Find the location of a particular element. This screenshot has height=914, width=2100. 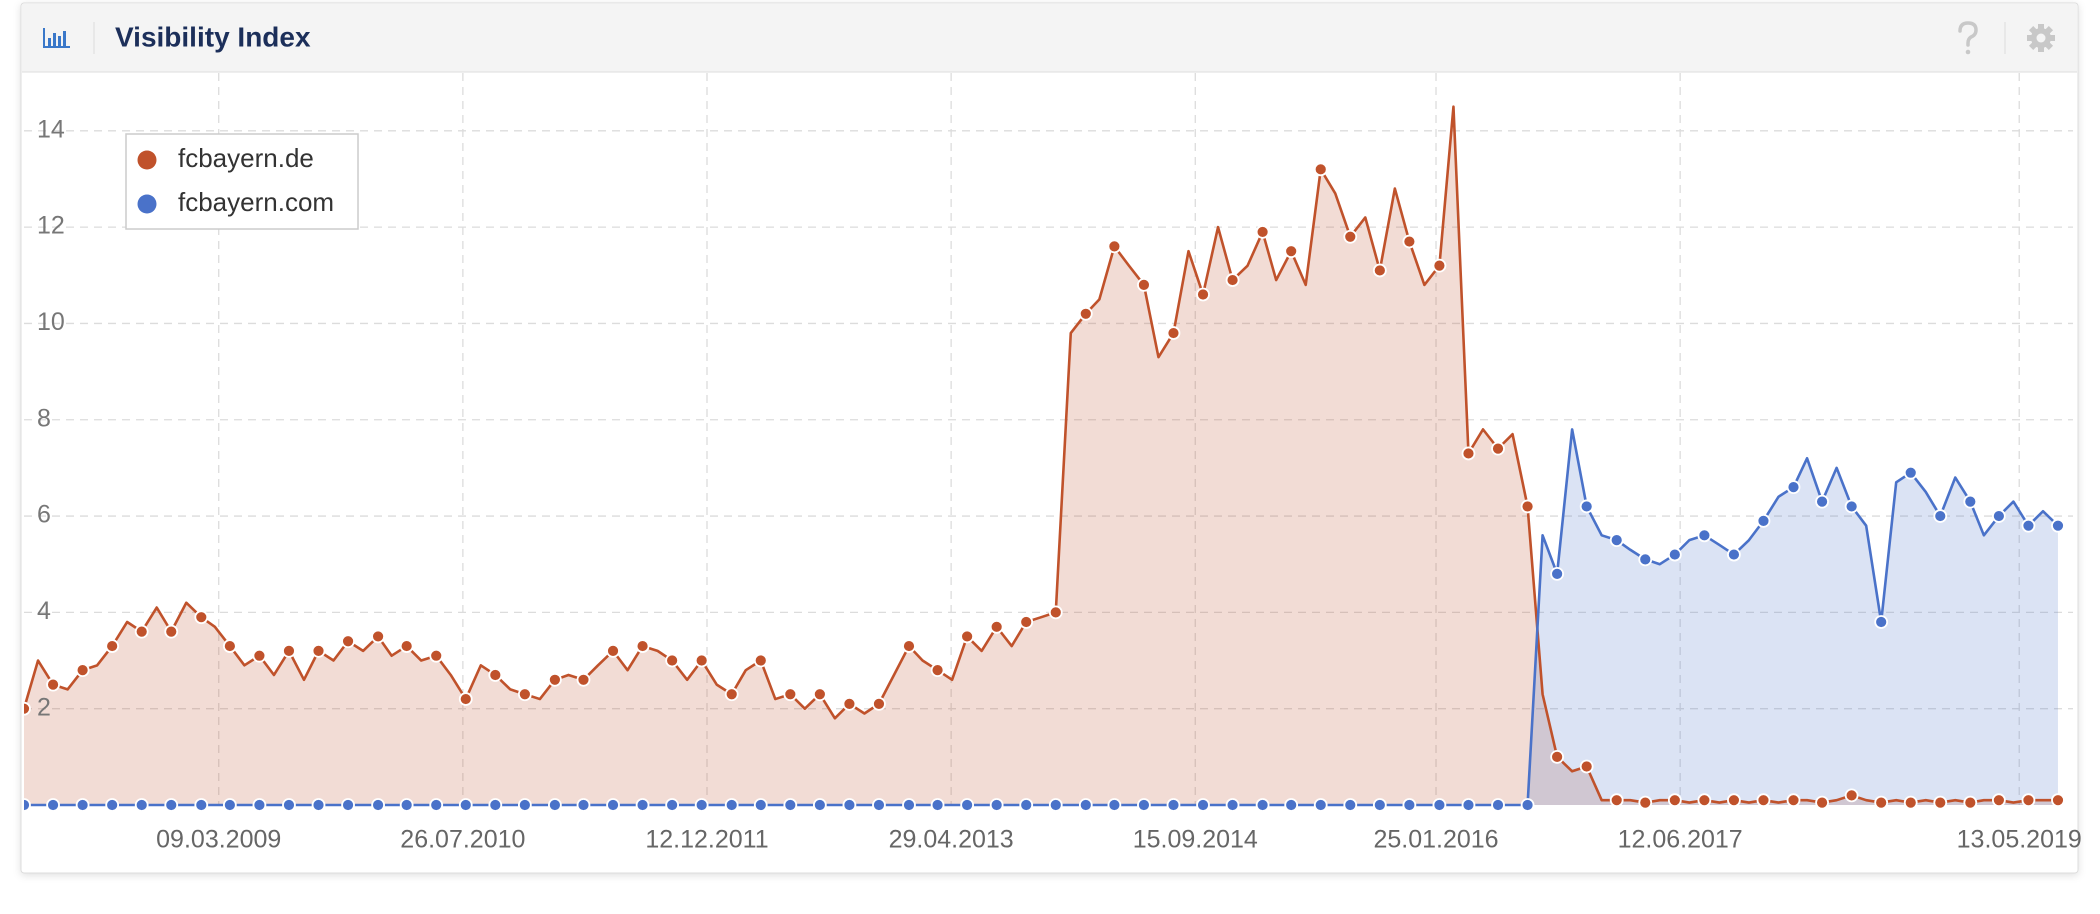

legend-label: fcbayern.de is located at coordinates (246, 158).